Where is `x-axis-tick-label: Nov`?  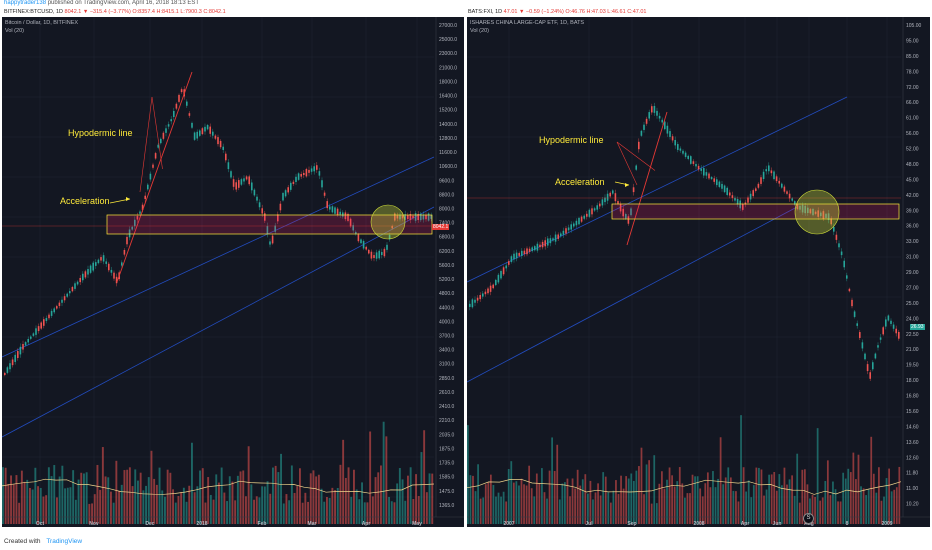 x-axis-tick-label: Nov is located at coordinates (94, 524).